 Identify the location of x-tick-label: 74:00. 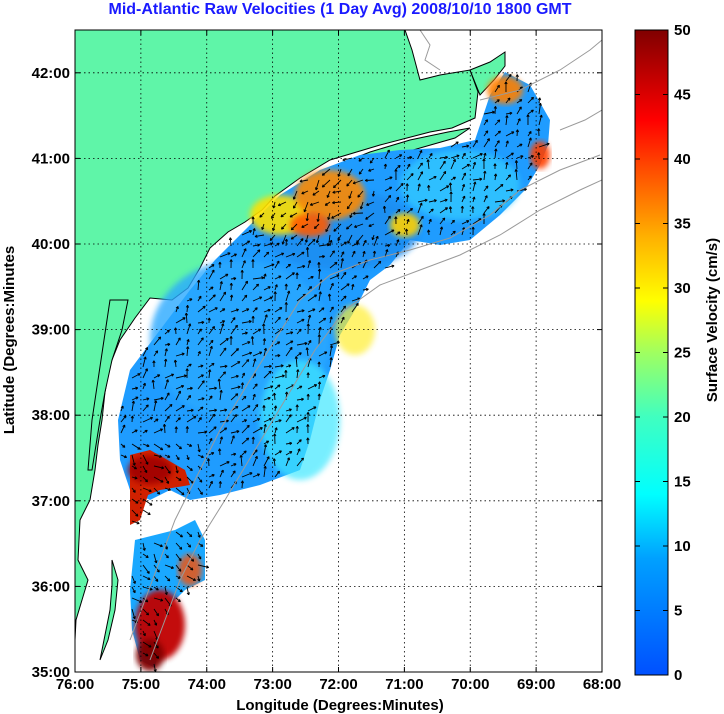
(207, 684).